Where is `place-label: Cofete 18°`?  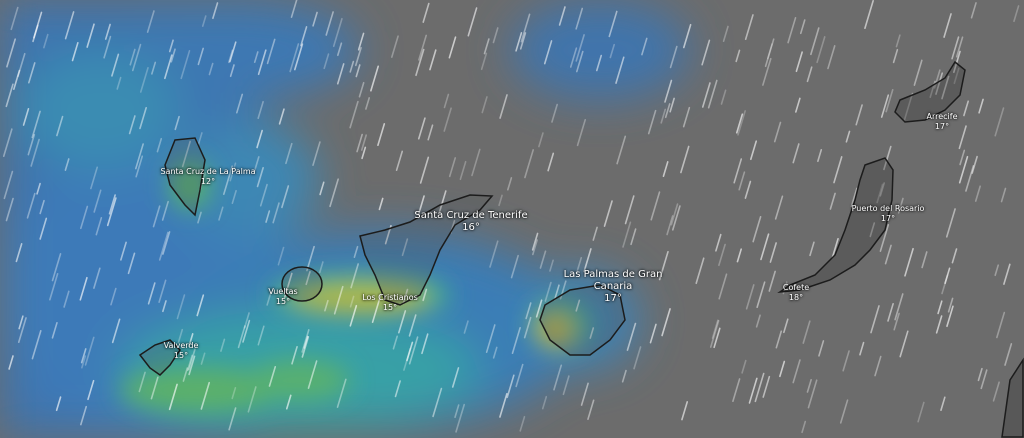 place-label: Cofete 18° is located at coordinates (796, 292).